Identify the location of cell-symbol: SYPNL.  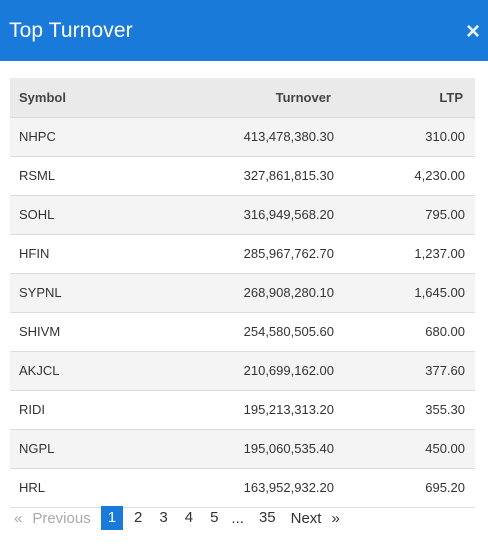
(80, 293).